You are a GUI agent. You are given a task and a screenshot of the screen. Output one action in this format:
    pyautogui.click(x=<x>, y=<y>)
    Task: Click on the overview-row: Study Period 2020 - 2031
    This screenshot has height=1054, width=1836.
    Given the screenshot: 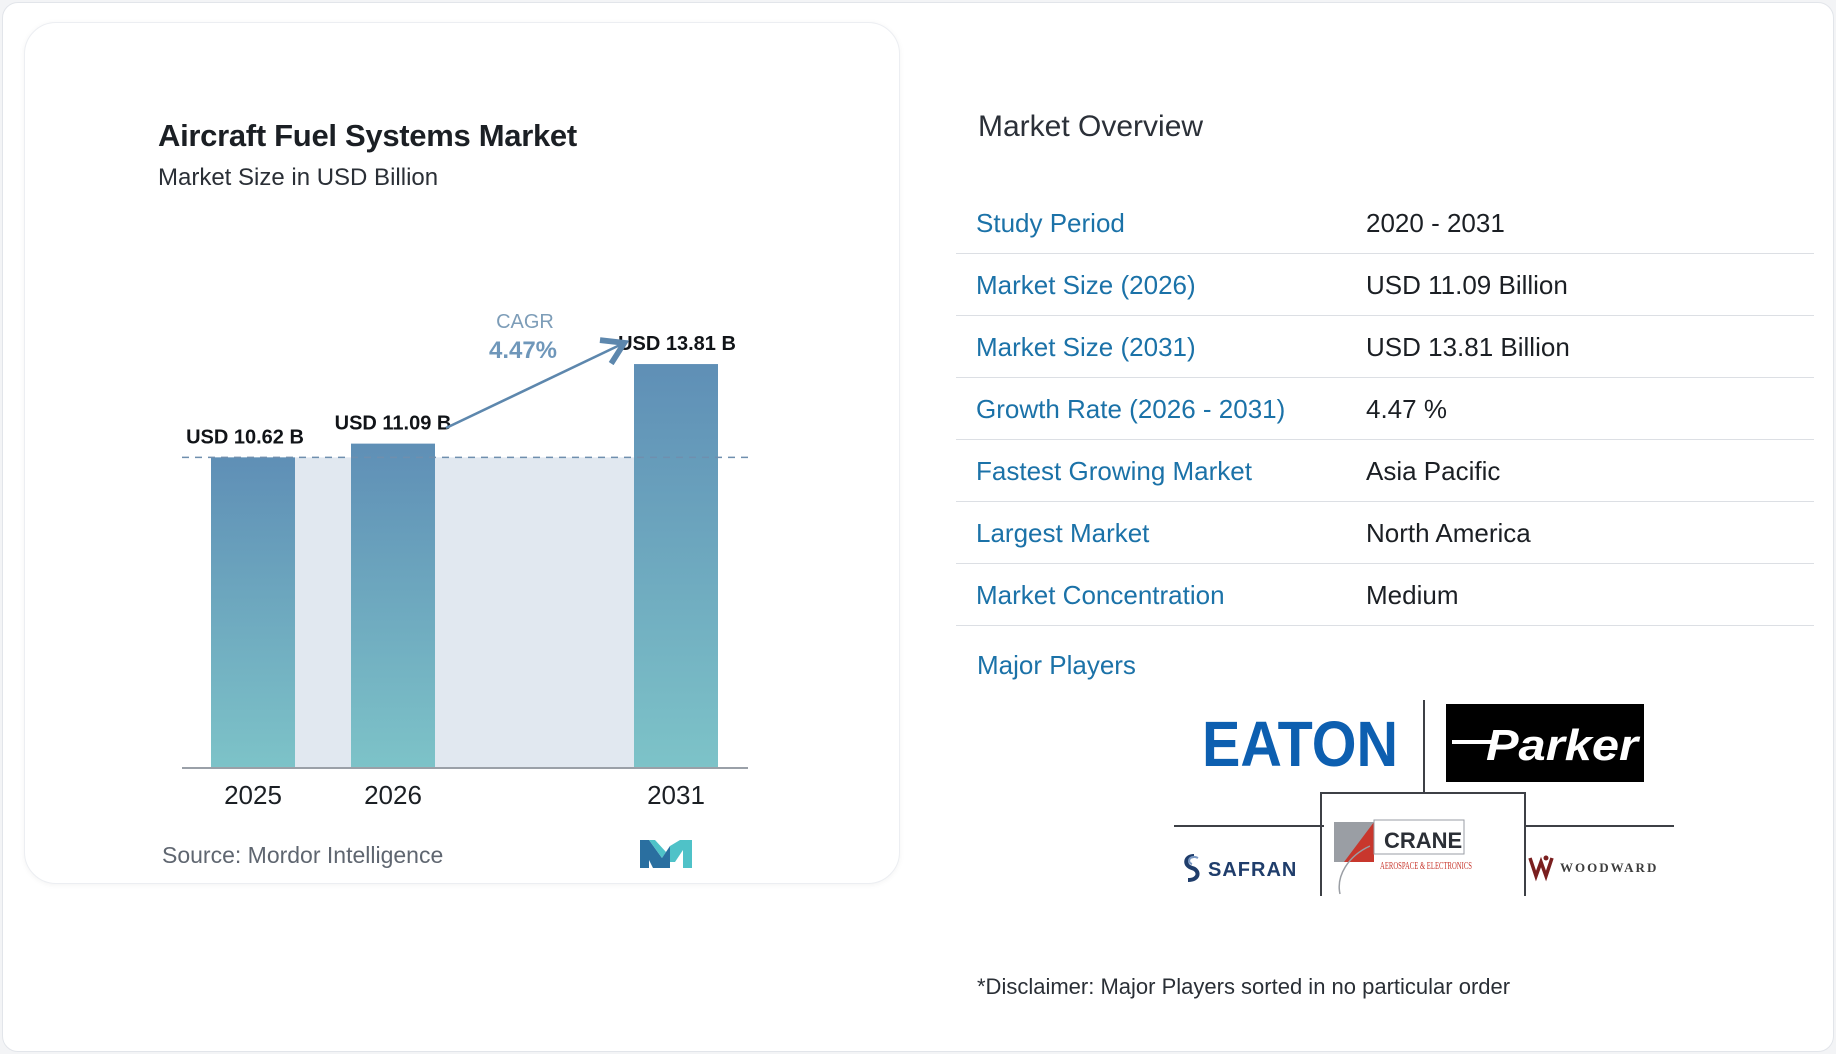 What is the action you would take?
    pyautogui.click(x=1385, y=223)
    